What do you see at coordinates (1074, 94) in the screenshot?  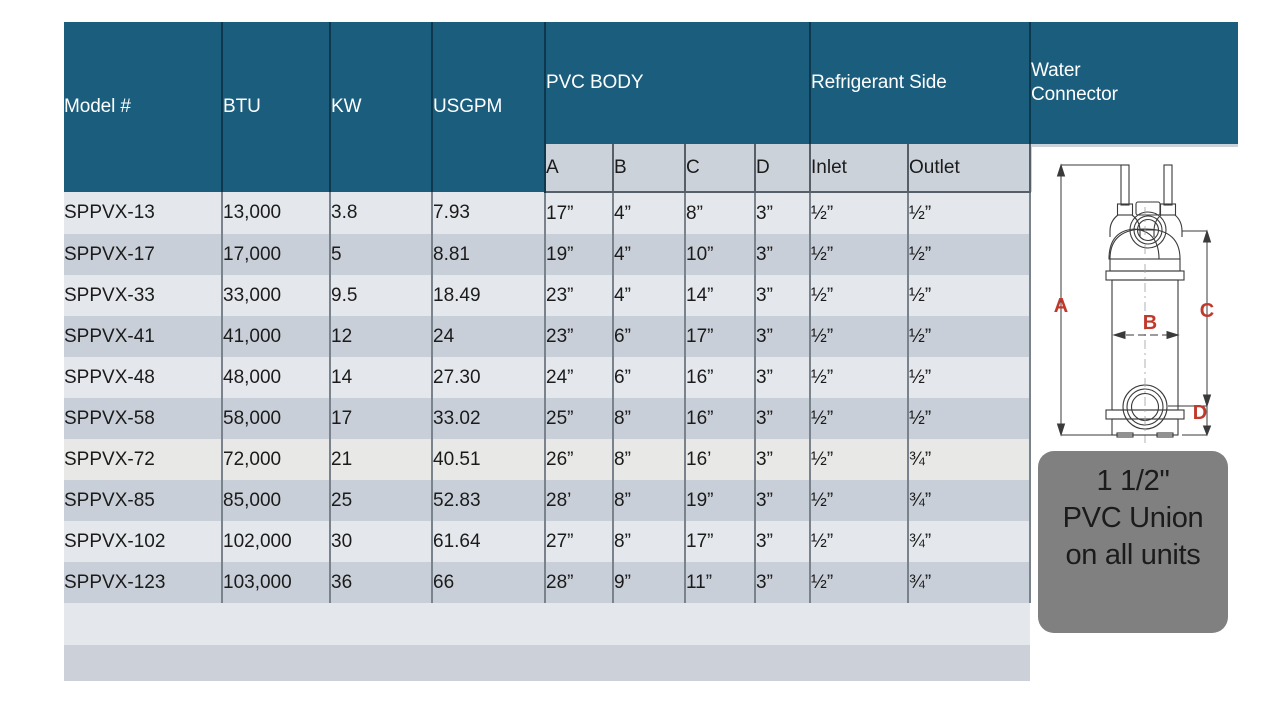 I see `header-water-connector-line2: Connector` at bounding box center [1074, 94].